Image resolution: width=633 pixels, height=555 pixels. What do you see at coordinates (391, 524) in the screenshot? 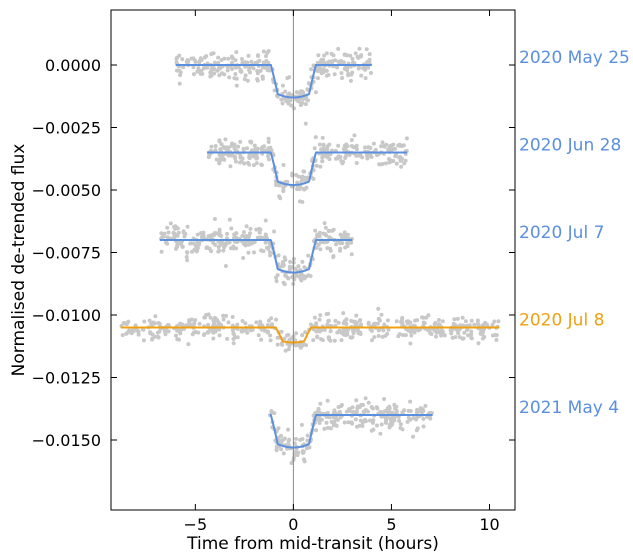
I see `x-tick-label: 5` at bounding box center [391, 524].